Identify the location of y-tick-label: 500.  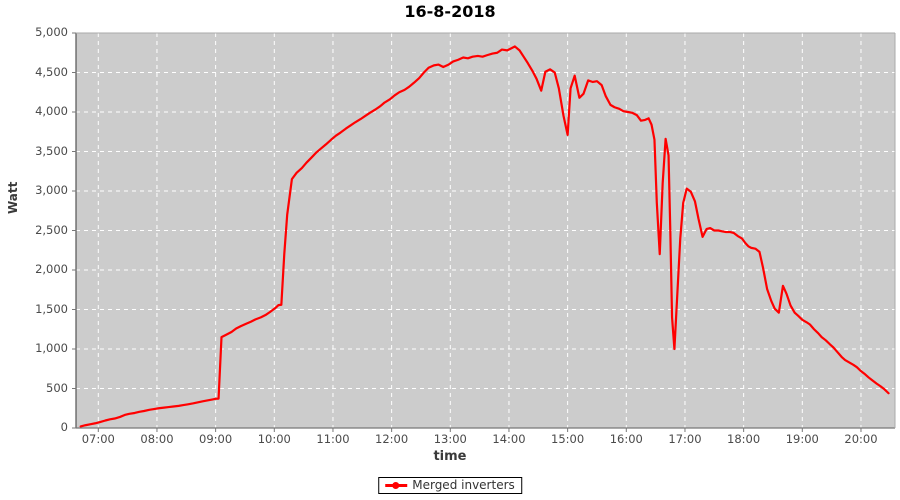
(57, 387).